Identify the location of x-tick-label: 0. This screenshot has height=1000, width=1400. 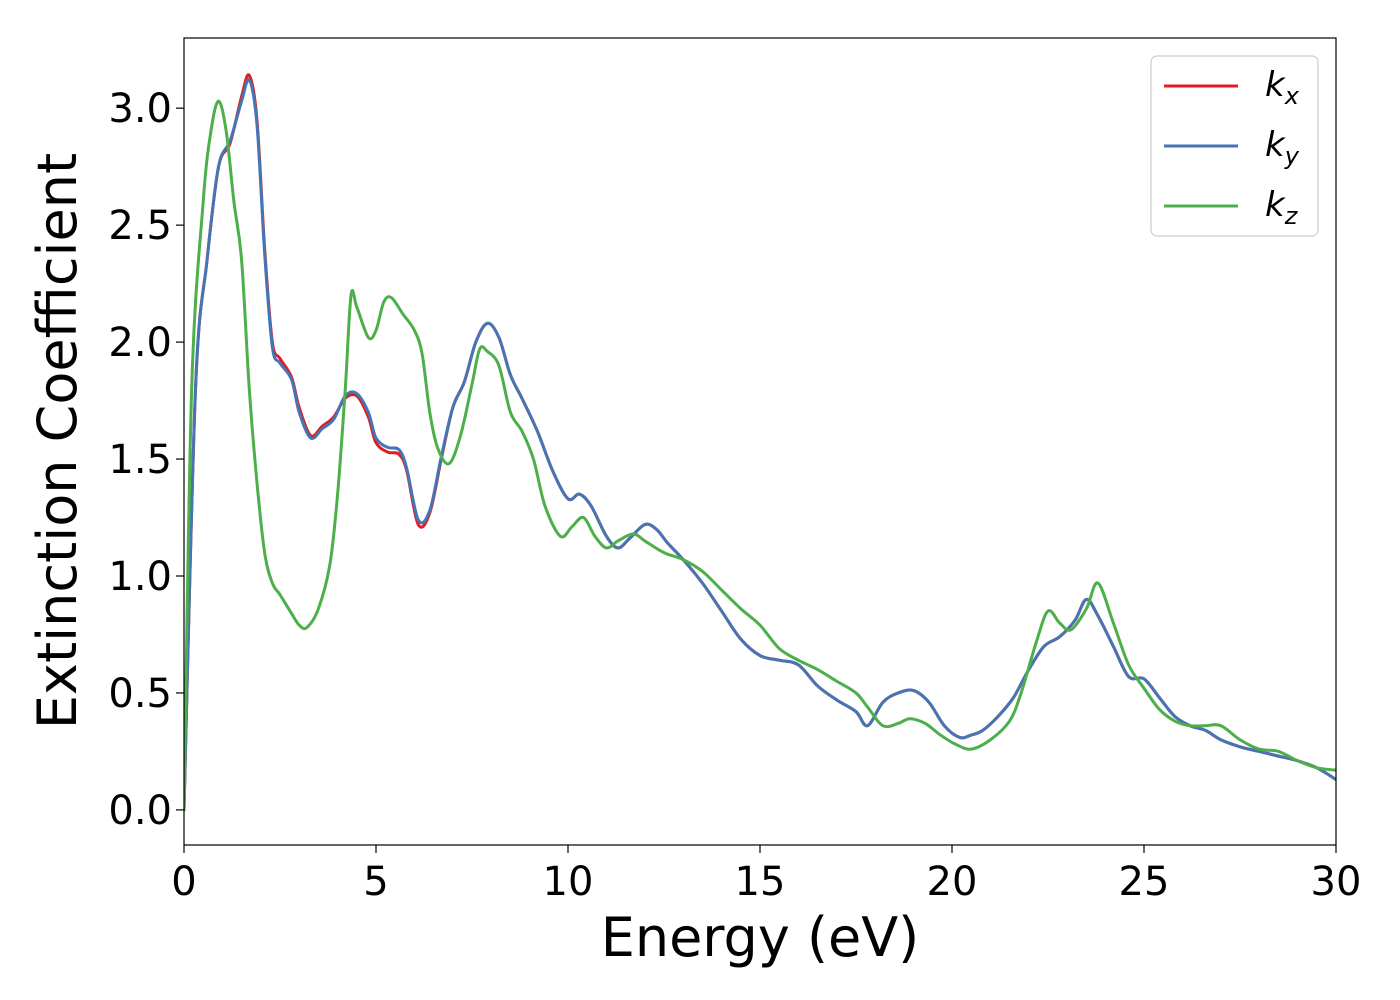
(183, 882).